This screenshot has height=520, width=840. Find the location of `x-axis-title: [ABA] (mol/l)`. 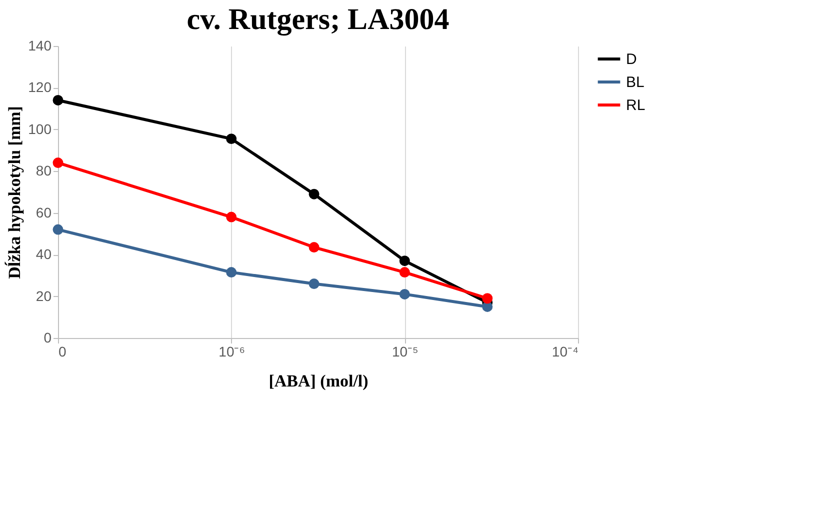

x-axis-title: [ABA] (mol/l) is located at coordinates (318, 381).